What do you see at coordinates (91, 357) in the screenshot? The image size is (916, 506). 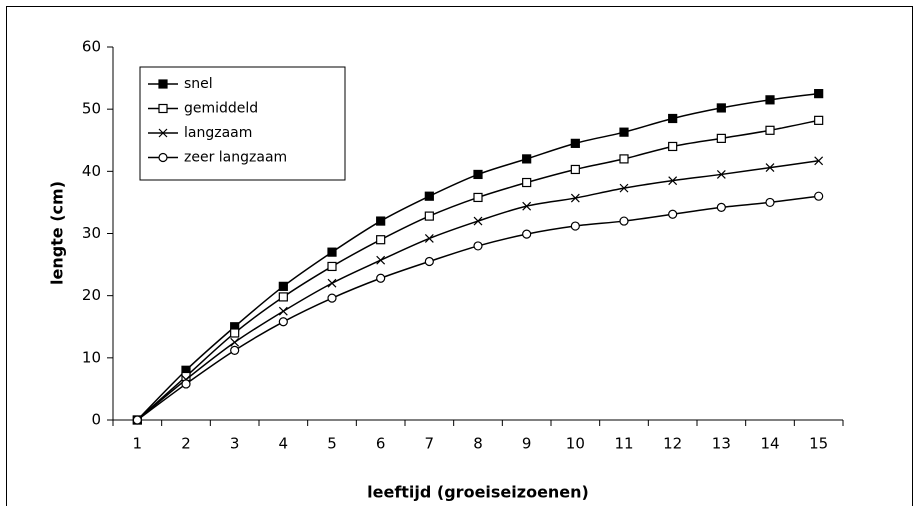 I see `y-tick-label: 10` at bounding box center [91, 357].